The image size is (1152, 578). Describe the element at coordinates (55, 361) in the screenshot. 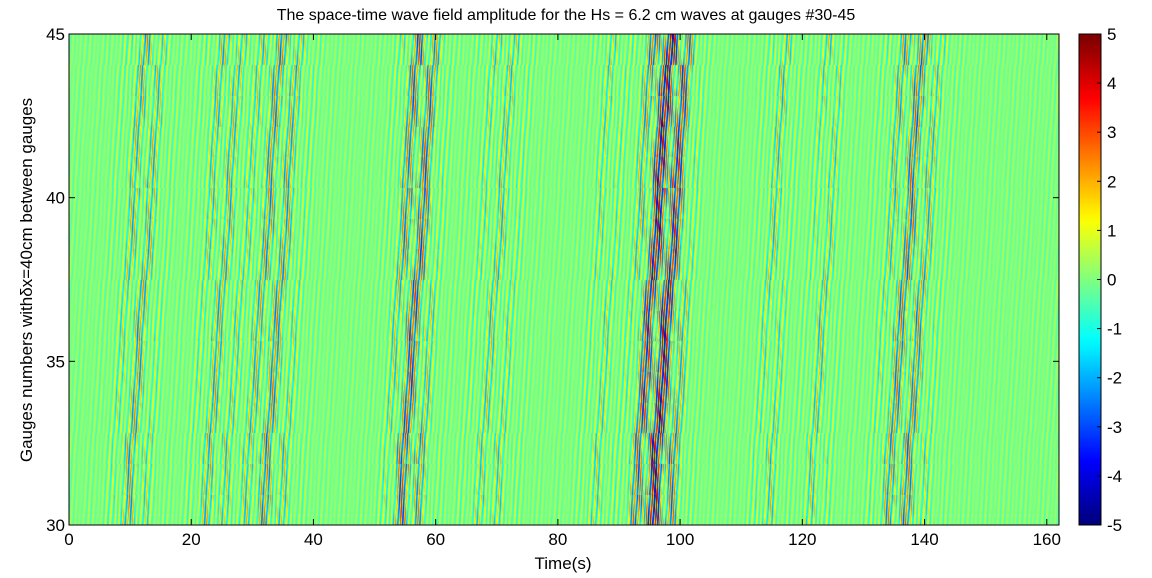

I see `y-tick-label: 35` at that location.